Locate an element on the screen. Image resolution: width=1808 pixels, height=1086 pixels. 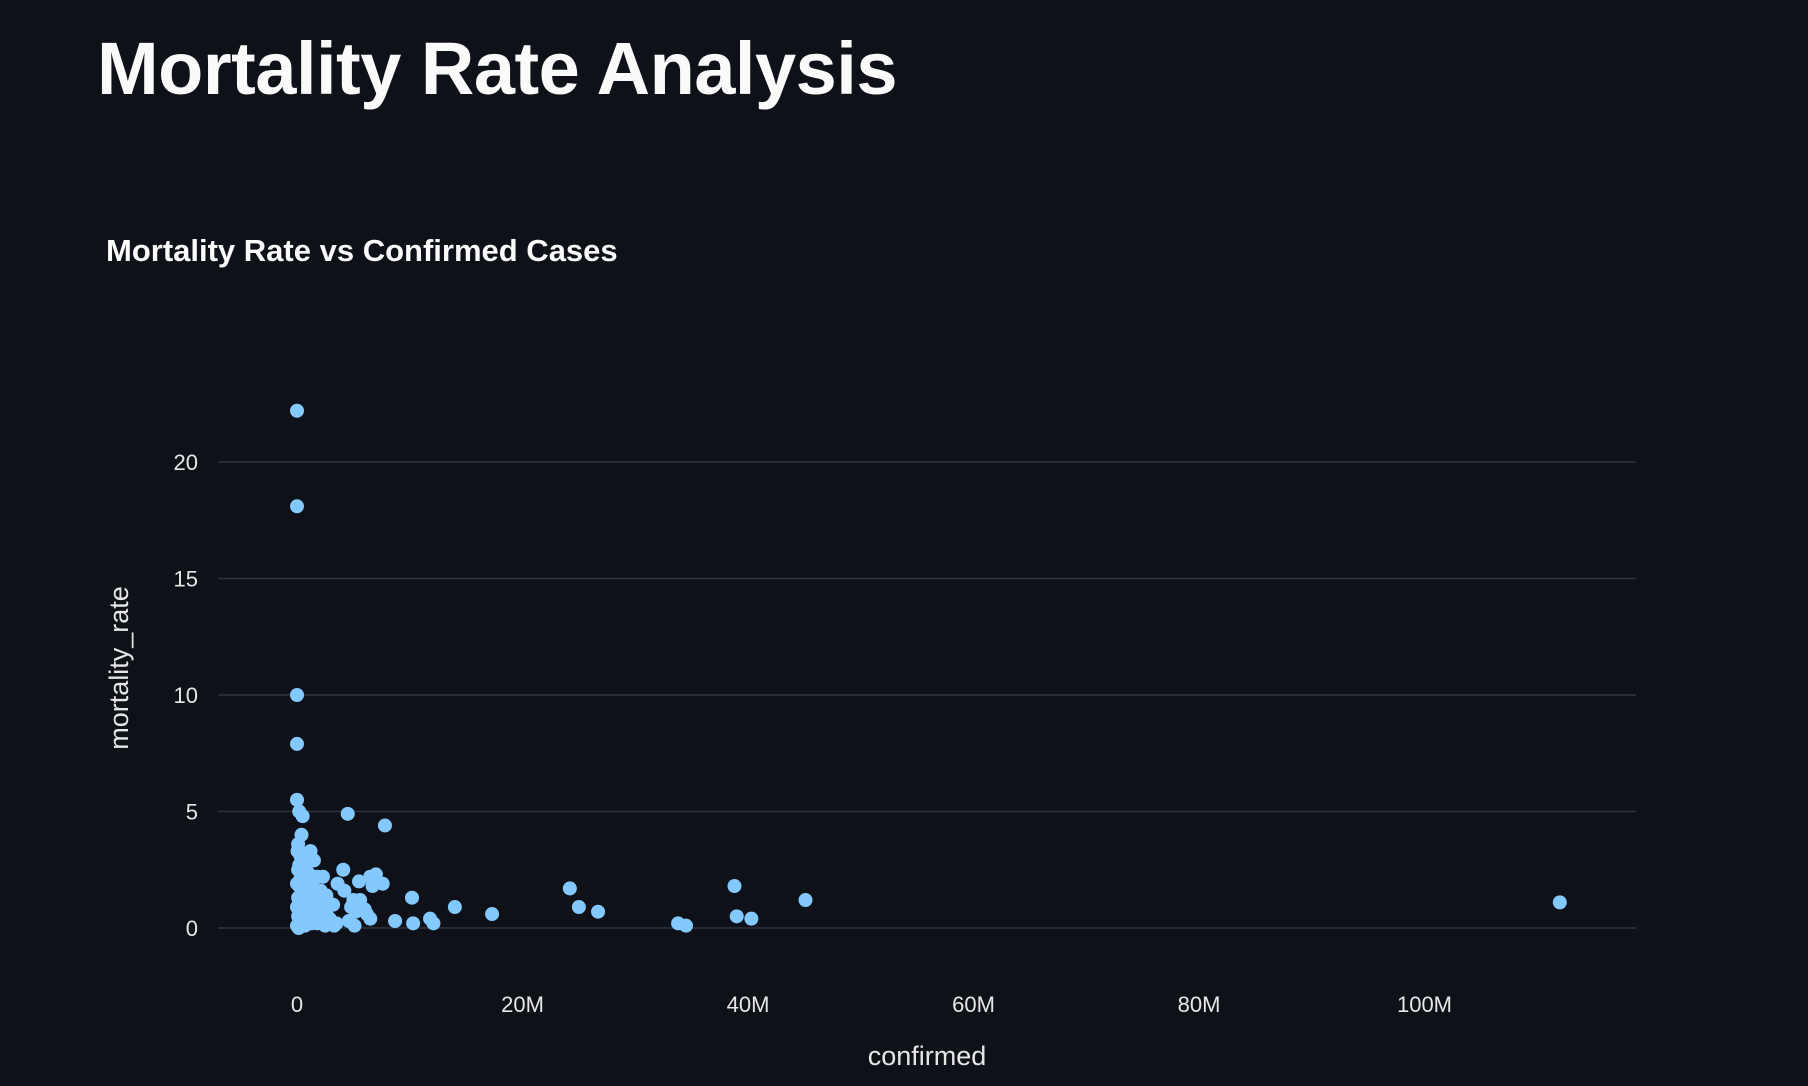
x-tick-label: 100M is located at coordinates (1424, 1004).